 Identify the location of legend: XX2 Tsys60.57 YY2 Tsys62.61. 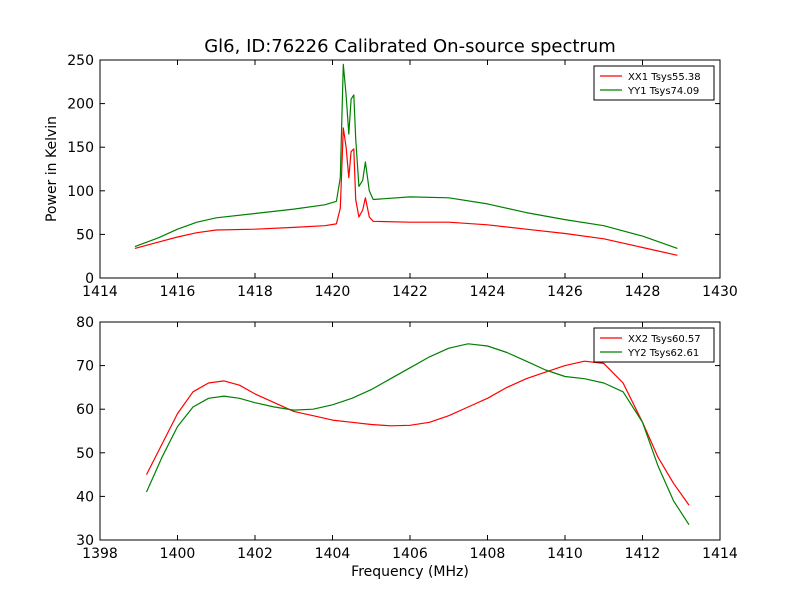
(654, 345).